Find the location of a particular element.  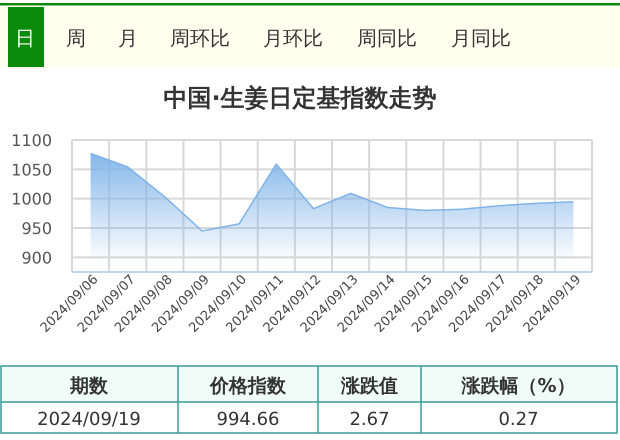

text: 周环比 is located at coordinates (200, 38).